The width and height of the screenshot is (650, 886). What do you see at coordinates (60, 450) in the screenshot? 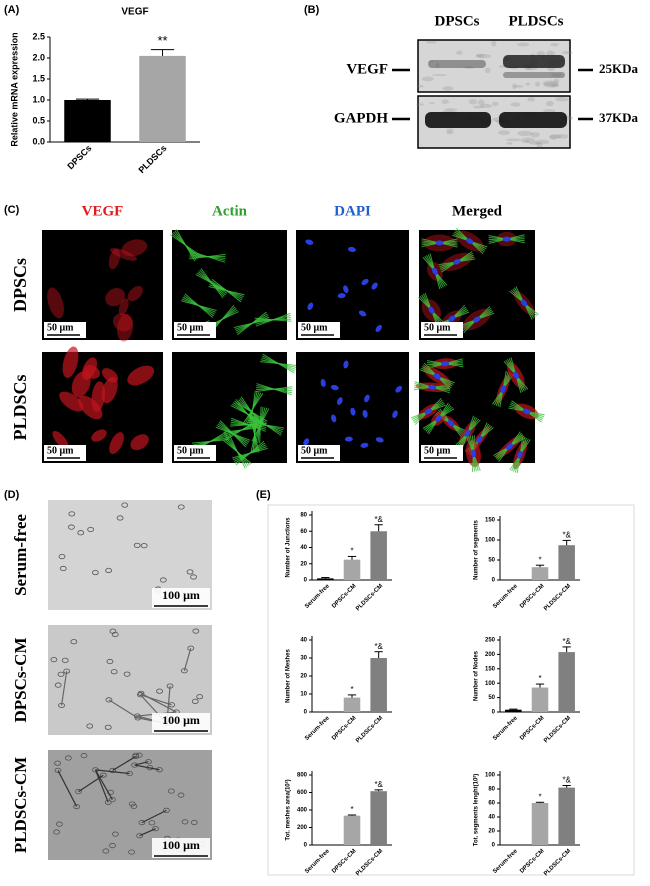
I see `scale-label: 50 μm` at bounding box center [60, 450].